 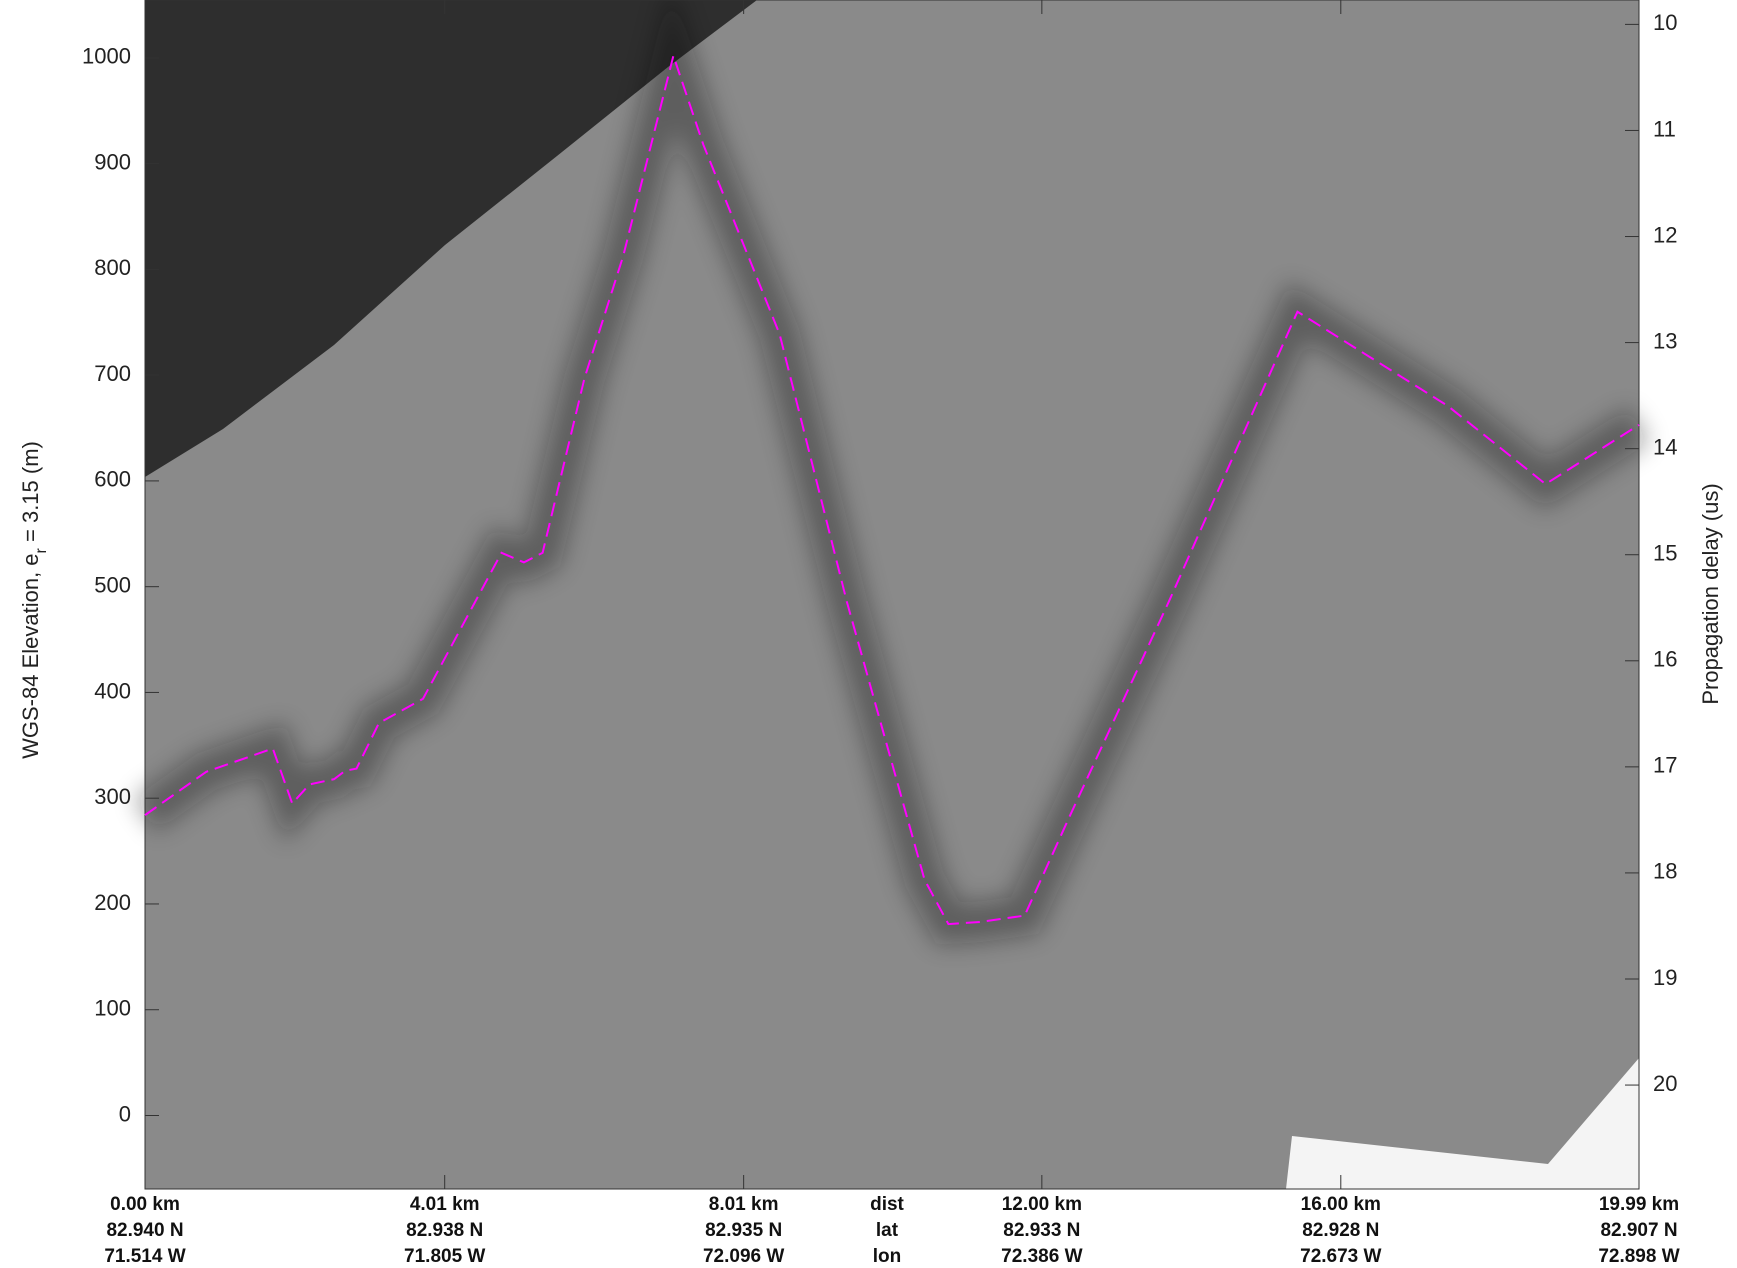 What do you see at coordinates (1340, 1230) in the screenshot?
I see `x-tick-lat: 82.928 N` at bounding box center [1340, 1230].